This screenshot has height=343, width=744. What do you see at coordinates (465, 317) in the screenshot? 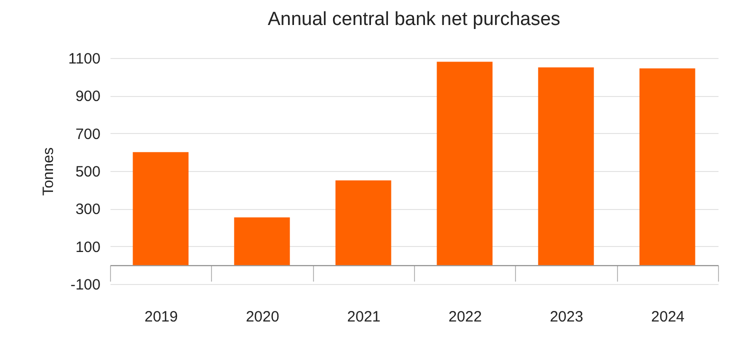
I see `x-tick-label: 2022` at bounding box center [465, 317].